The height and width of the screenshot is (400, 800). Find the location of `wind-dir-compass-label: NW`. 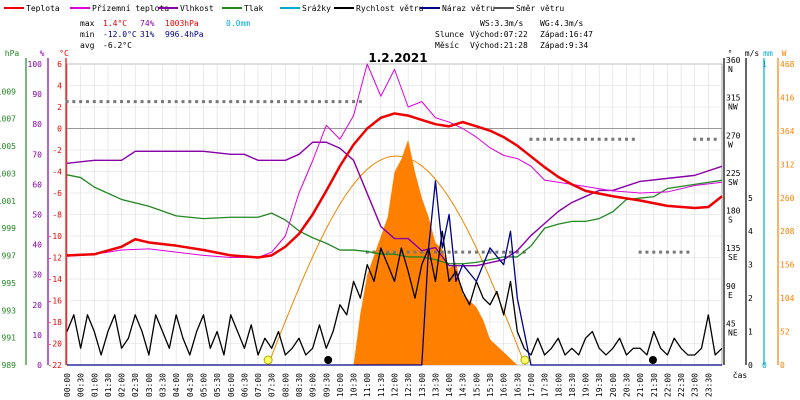

wind-dir-compass-label: NW is located at coordinates (733, 107).